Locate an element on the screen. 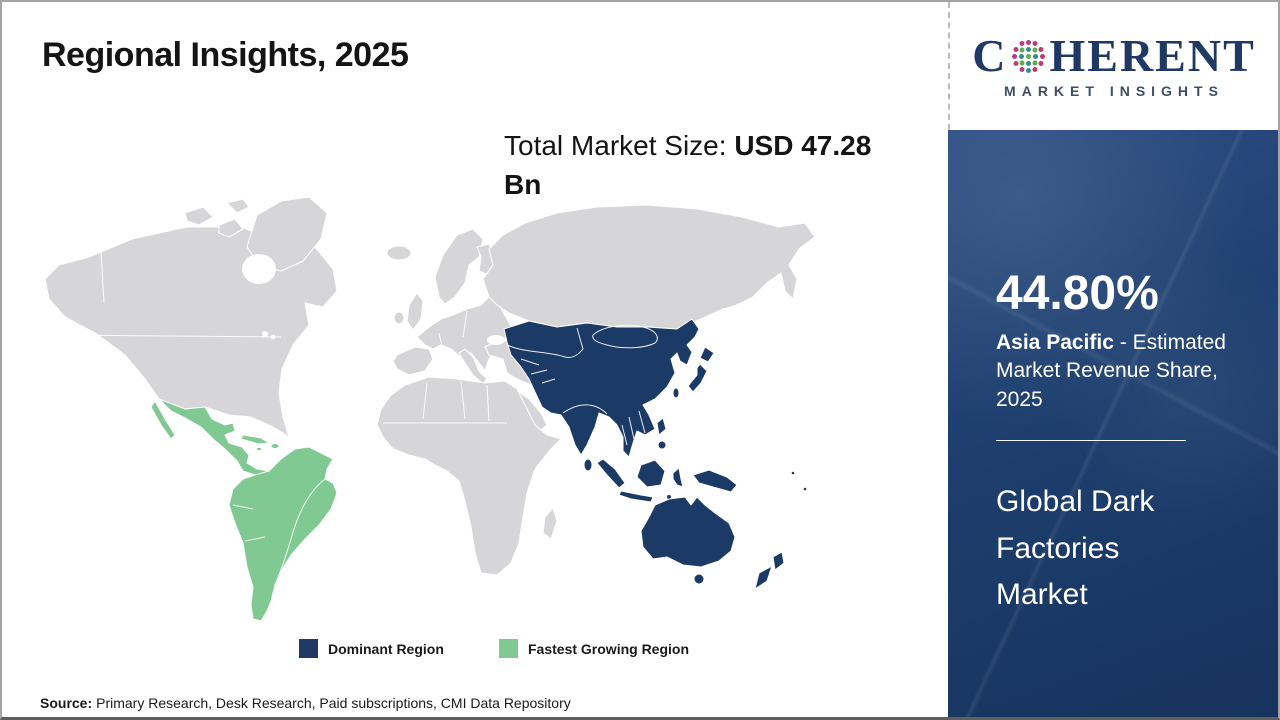  source-label: Source: is located at coordinates (66, 703).